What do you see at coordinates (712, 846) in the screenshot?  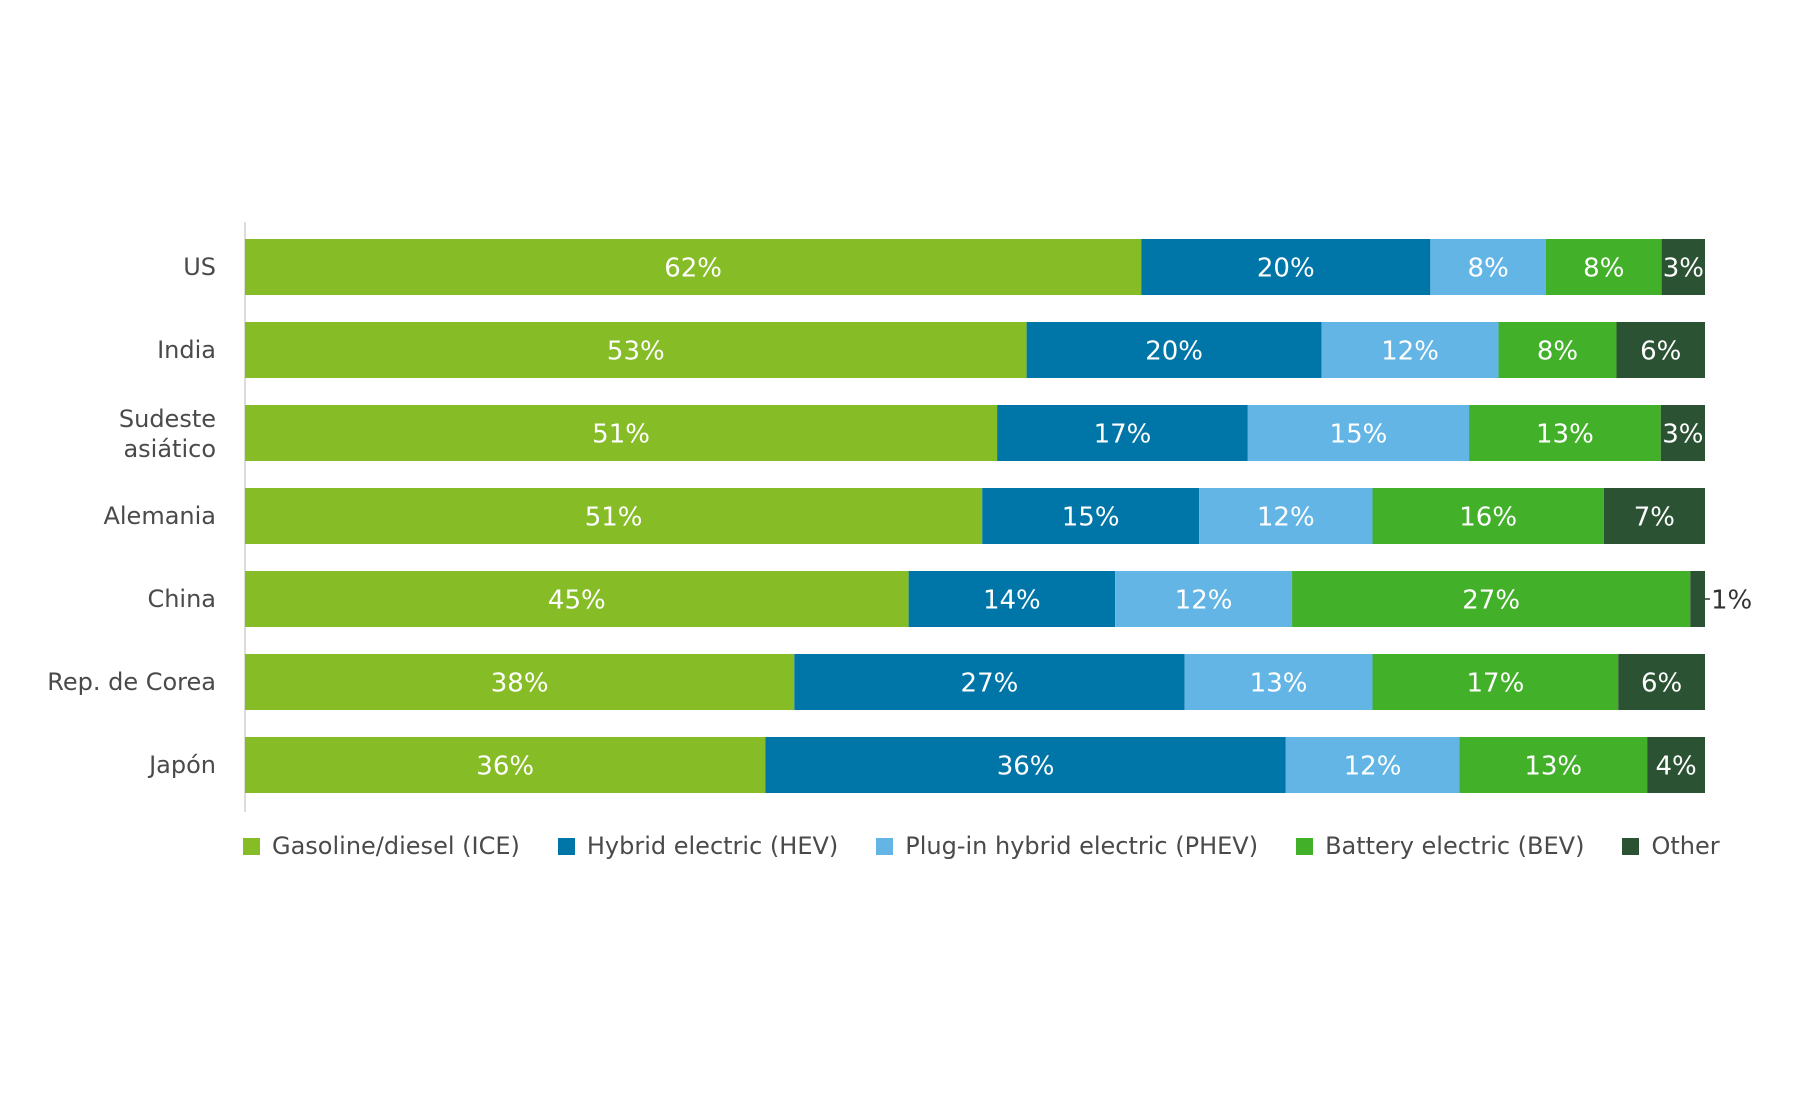 I see `legend-label: Hybrid electric (HEV)` at bounding box center [712, 846].